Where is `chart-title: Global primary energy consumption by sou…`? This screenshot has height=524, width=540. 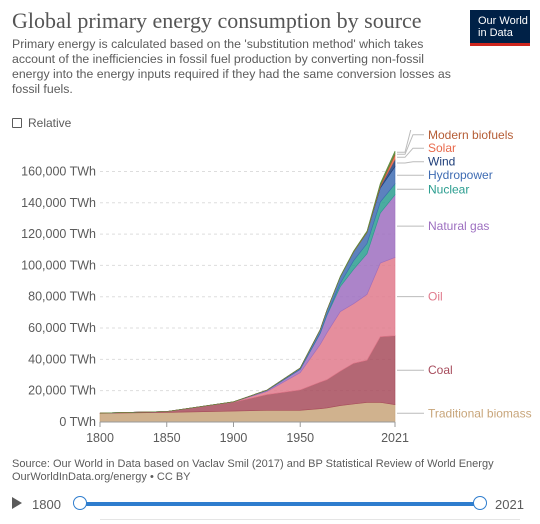 chart-title: Global primary energy consumption by sou… is located at coordinates (217, 20).